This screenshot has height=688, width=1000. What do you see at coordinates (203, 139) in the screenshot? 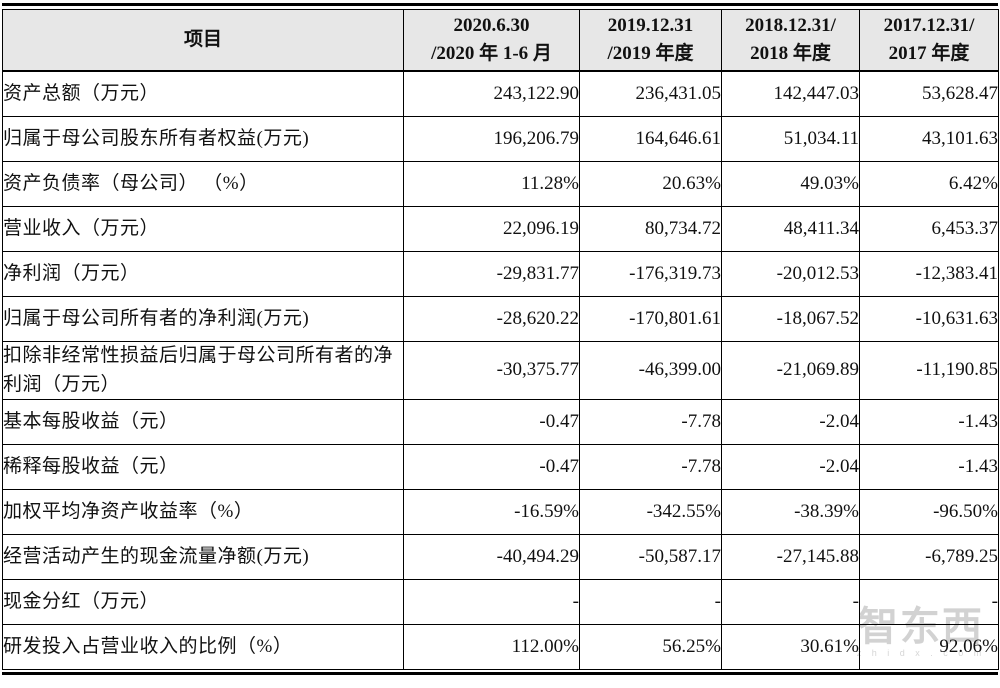
I see `row-label: 归属于母公司股东所有者权益(万元)` at bounding box center [203, 139].